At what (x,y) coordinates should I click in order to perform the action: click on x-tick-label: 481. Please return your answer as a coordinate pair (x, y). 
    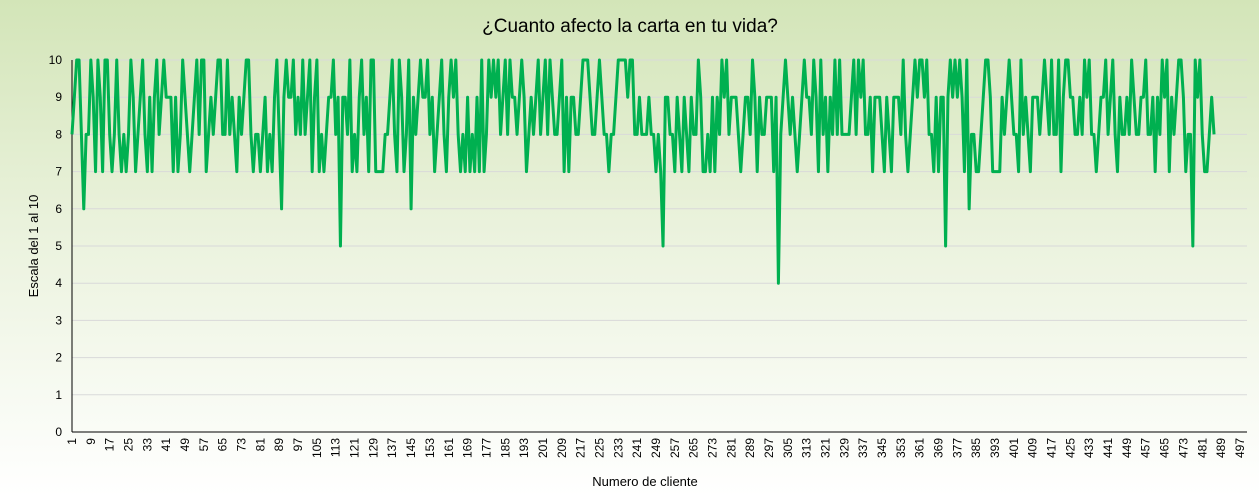
    Looking at the image, I should click on (1202, 448).